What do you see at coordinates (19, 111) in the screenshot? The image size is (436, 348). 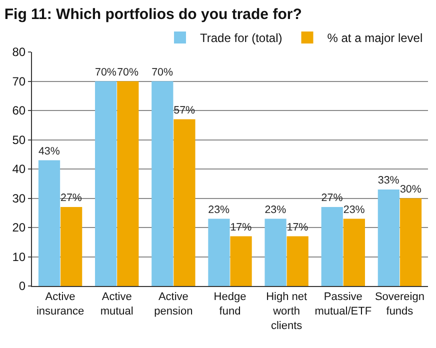 I see `y-tick-label: 60` at bounding box center [19, 111].